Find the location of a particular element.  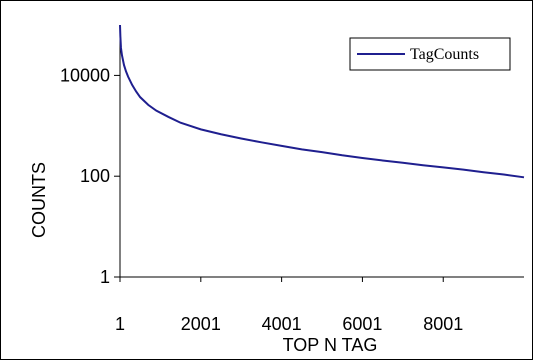

legend-label-tagcounts: TagCounts is located at coordinates (444, 54).